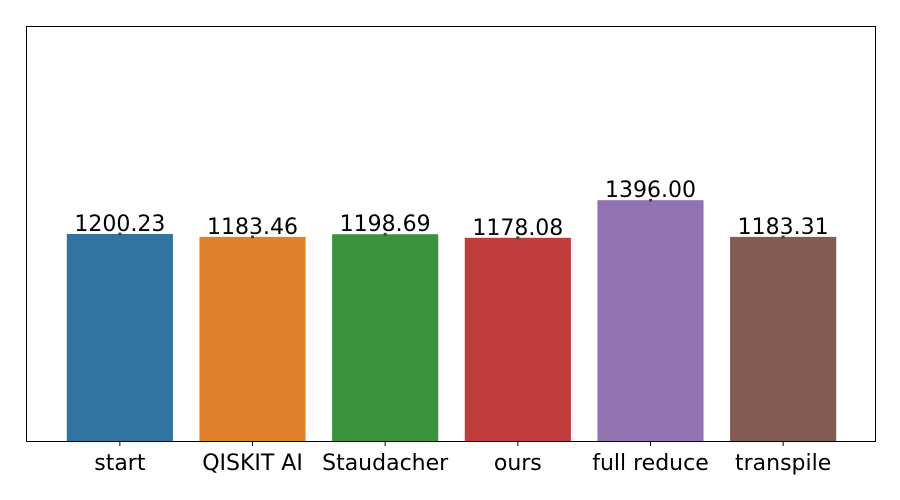 The image size is (900, 500). What do you see at coordinates (252, 227) in the screenshot?
I see `bar-value-label: 1183.46` at bounding box center [252, 227].